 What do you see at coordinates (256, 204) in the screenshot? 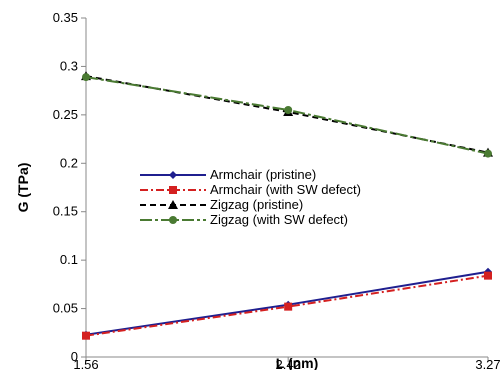
I see `legend-label: Zigzag (pristine)` at bounding box center [256, 204].